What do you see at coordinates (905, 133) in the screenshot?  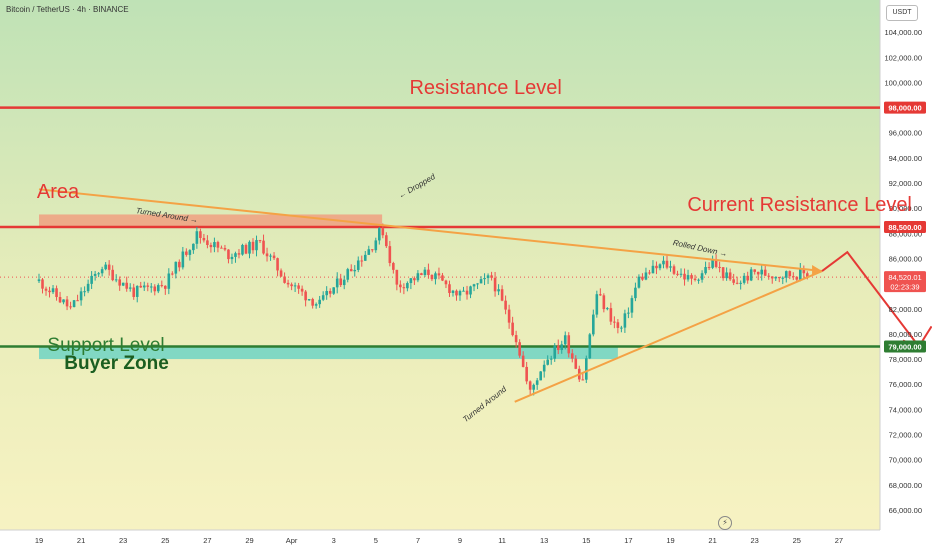 I see `y-tick-label: 96,000.00` at bounding box center [905, 133].